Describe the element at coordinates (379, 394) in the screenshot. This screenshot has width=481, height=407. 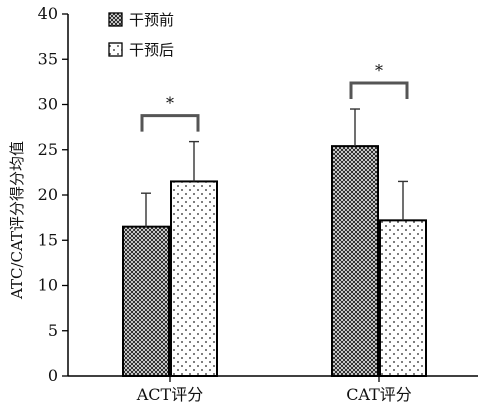
I see `x-tick-label: CAT评分` at that location.